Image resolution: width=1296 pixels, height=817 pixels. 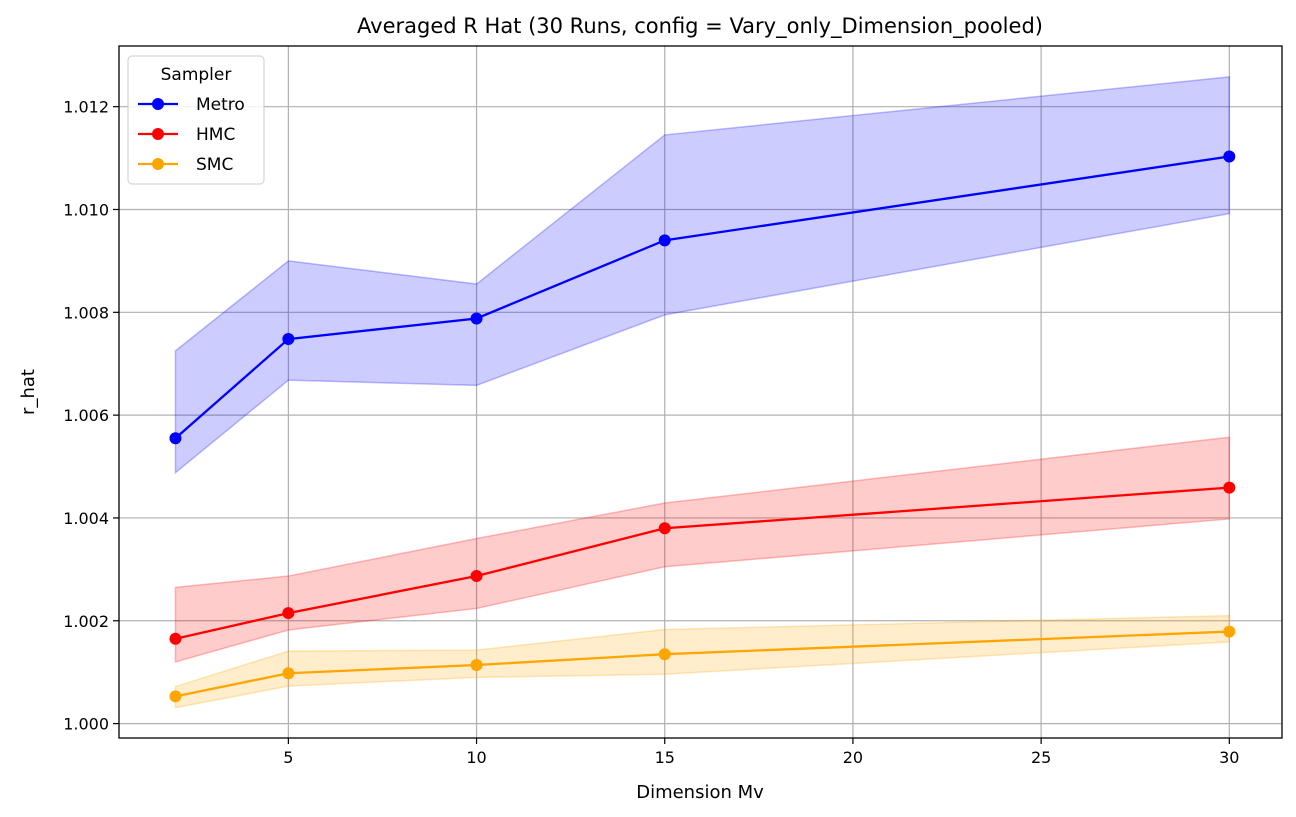 What do you see at coordinates (702, 661) in the screenshot?
I see `smc-band` at bounding box center [702, 661].